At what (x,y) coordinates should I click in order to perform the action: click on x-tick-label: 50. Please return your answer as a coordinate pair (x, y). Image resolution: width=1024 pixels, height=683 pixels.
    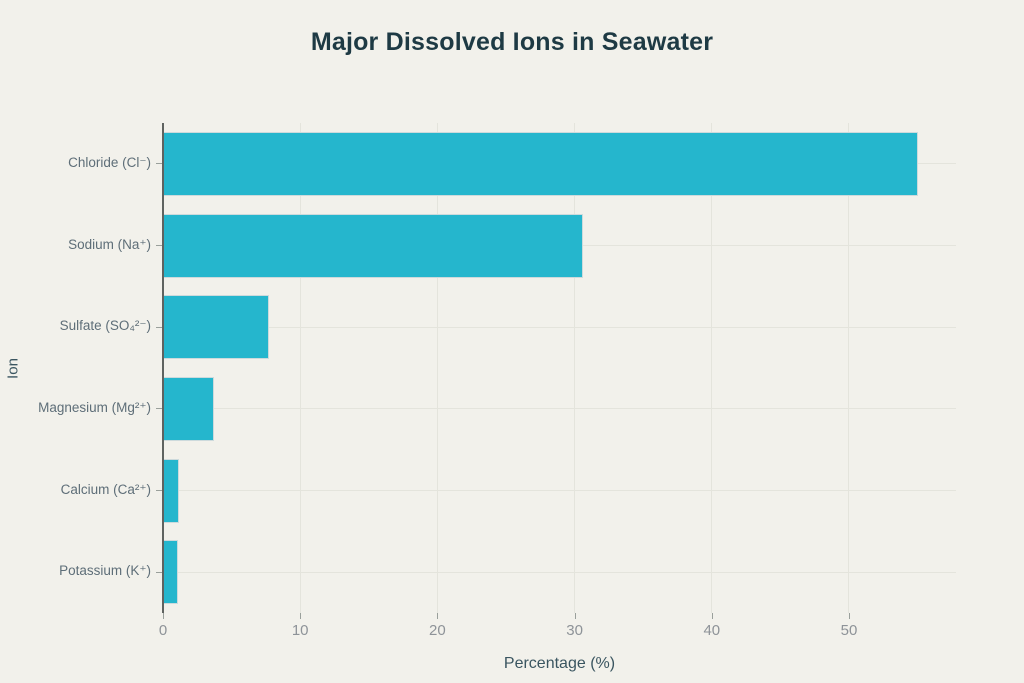
    Looking at the image, I should click on (849, 630).